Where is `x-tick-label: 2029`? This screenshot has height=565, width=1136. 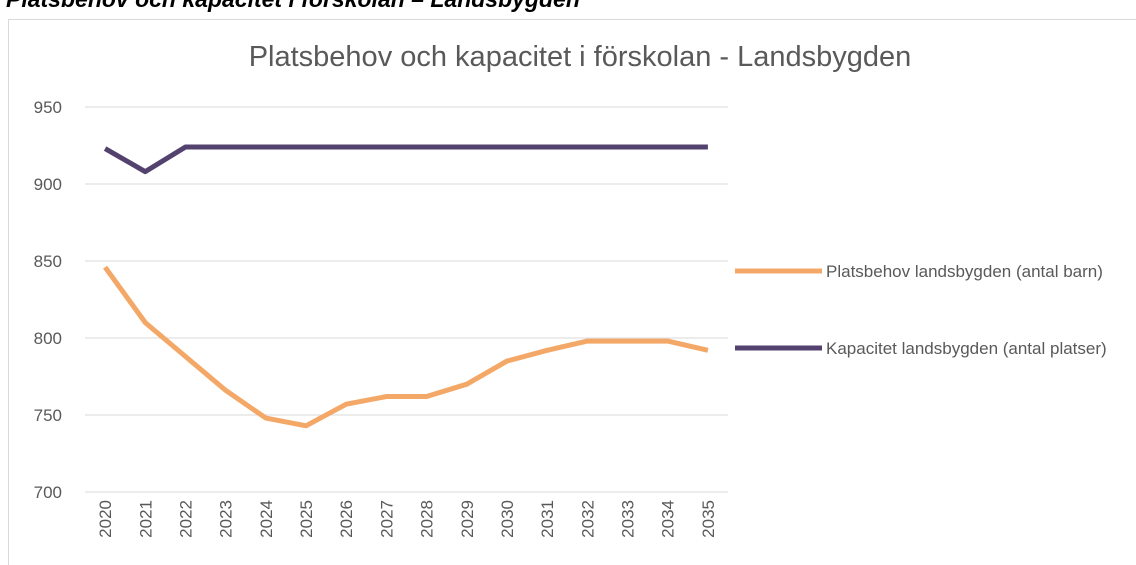 x-tick-label: 2029 is located at coordinates (467, 519).